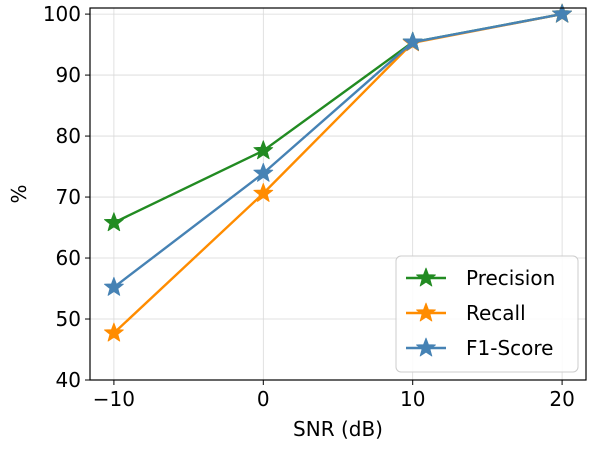 The image size is (596, 450). What do you see at coordinates (426, 277) in the screenshot?
I see `legend-marker-precision` at bounding box center [426, 277].